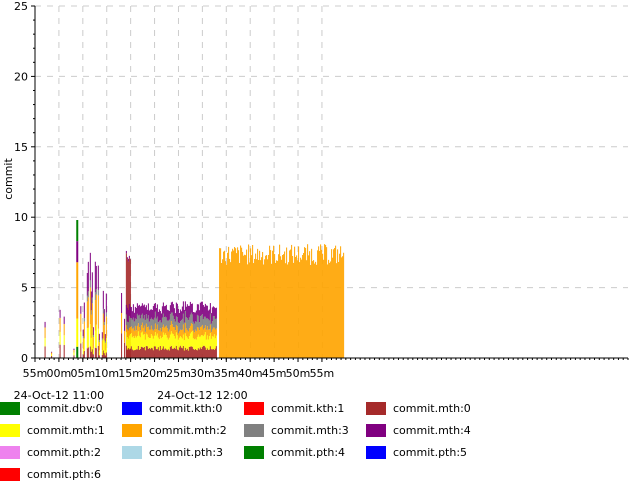 Image resolution: width=640 pixels, height=481 pixels. I want to click on x-tick-label: 45m, so click(274, 373).